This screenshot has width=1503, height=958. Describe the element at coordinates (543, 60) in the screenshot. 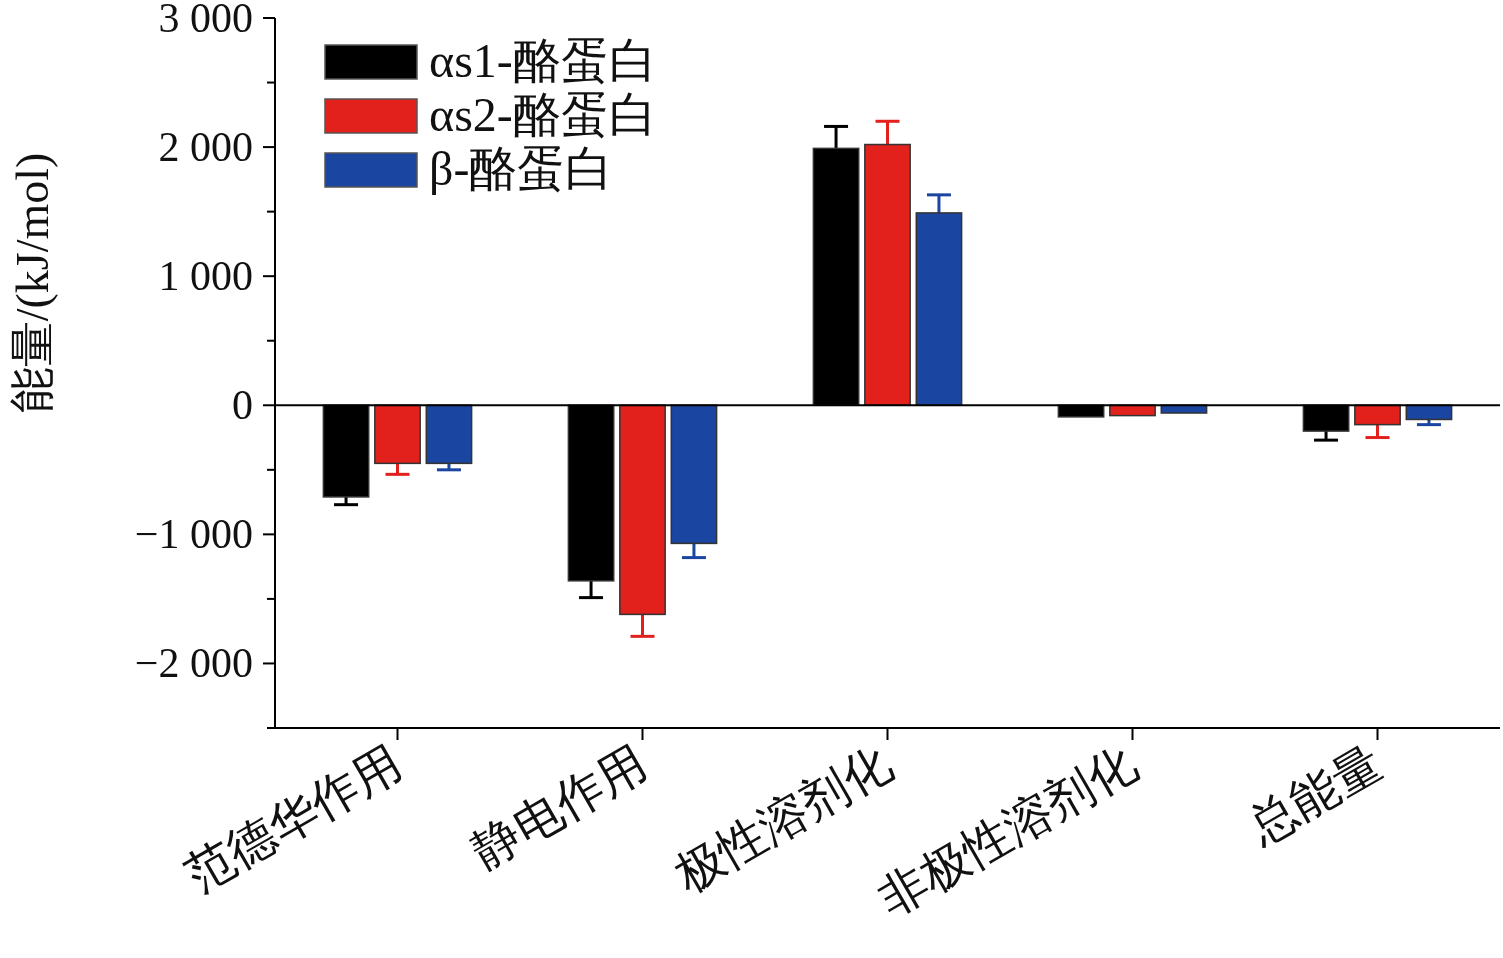

I see `legend-label: αs1-酪蛋白` at that location.